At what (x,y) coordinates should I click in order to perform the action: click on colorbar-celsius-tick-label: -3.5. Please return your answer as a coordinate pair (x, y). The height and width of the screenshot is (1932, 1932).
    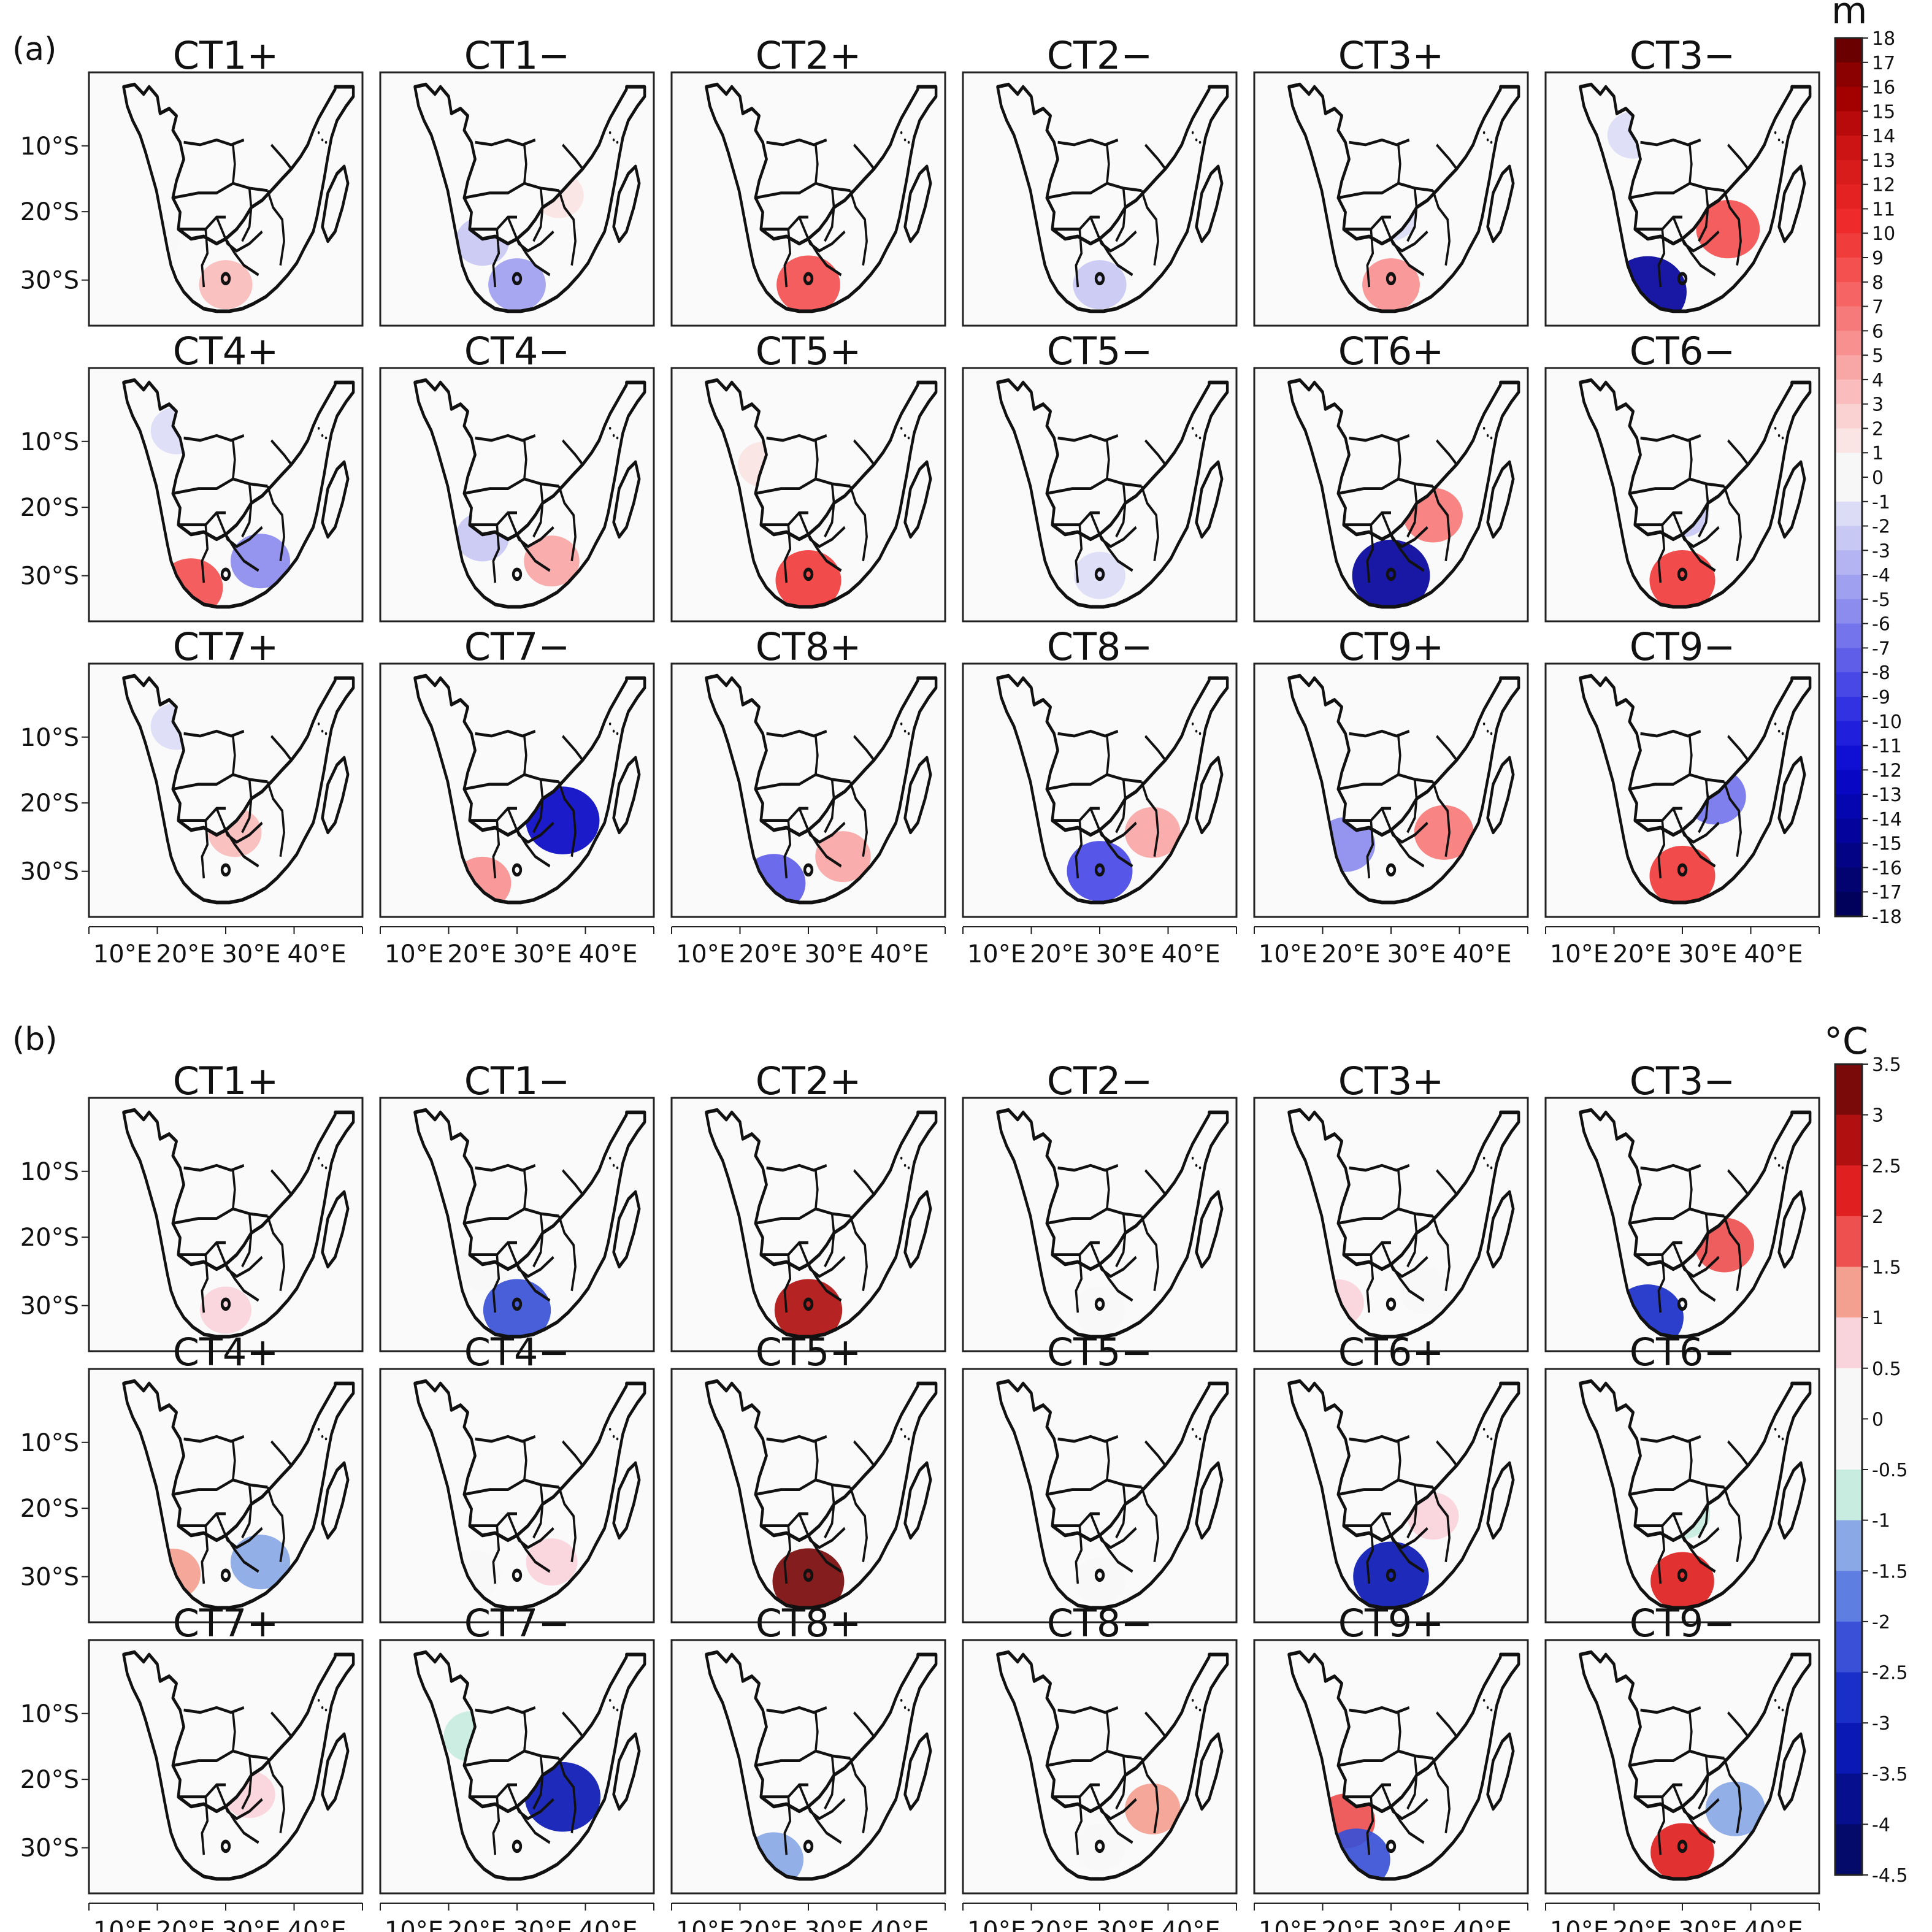
    Looking at the image, I should click on (1890, 1774).